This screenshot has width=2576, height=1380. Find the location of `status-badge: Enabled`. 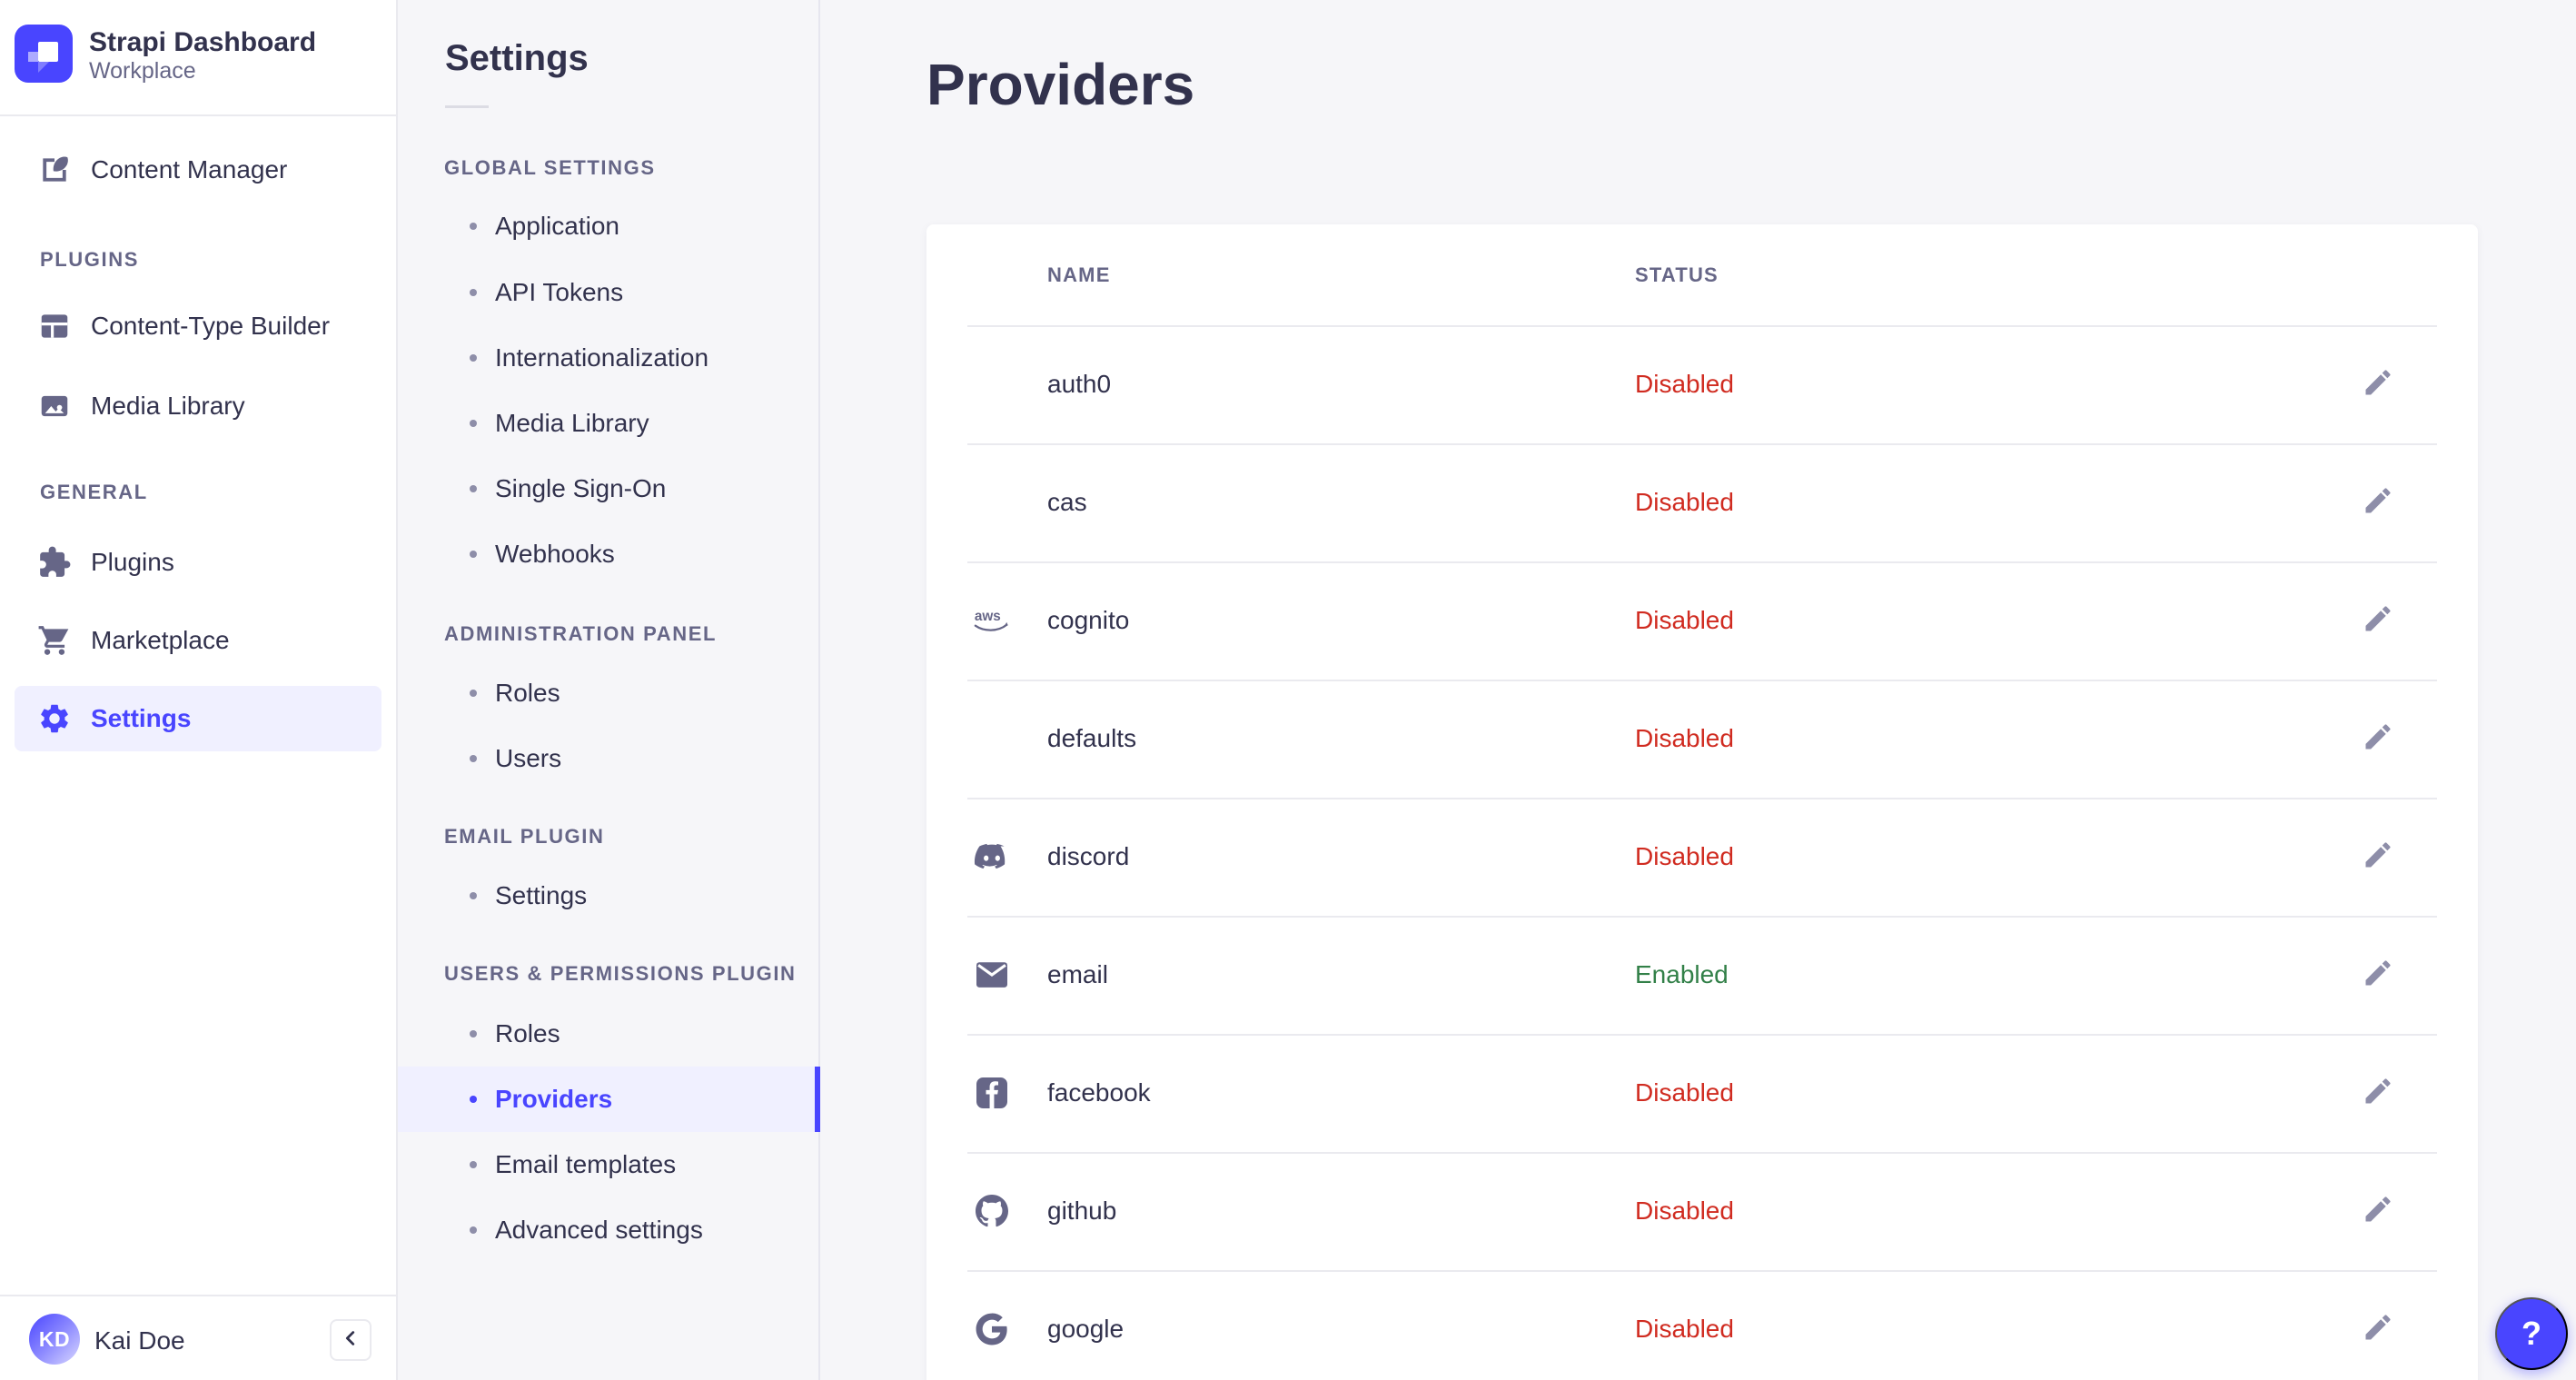

status-badge: Enabled is located at coordinates (1682, 974).